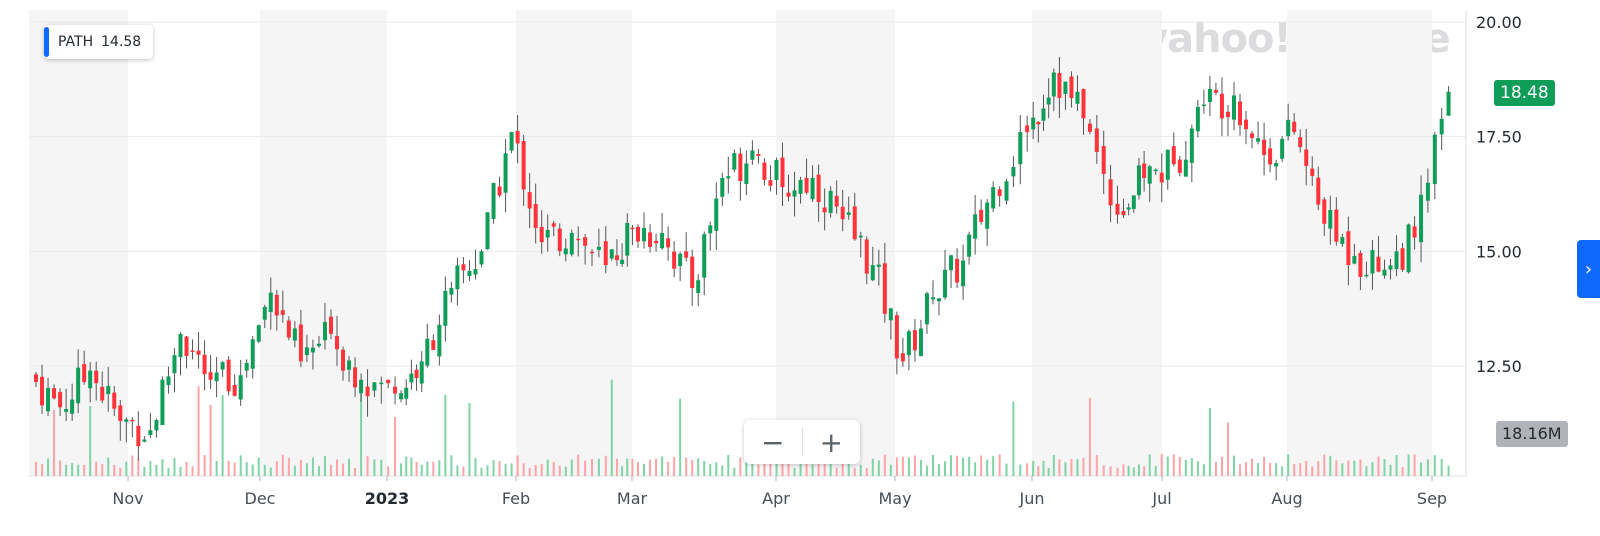 This screenshot has width=1600, height=536. Describe the element at coordinates (773, 442) in the screenshot. I see `zoom-out-button: −` at that location.